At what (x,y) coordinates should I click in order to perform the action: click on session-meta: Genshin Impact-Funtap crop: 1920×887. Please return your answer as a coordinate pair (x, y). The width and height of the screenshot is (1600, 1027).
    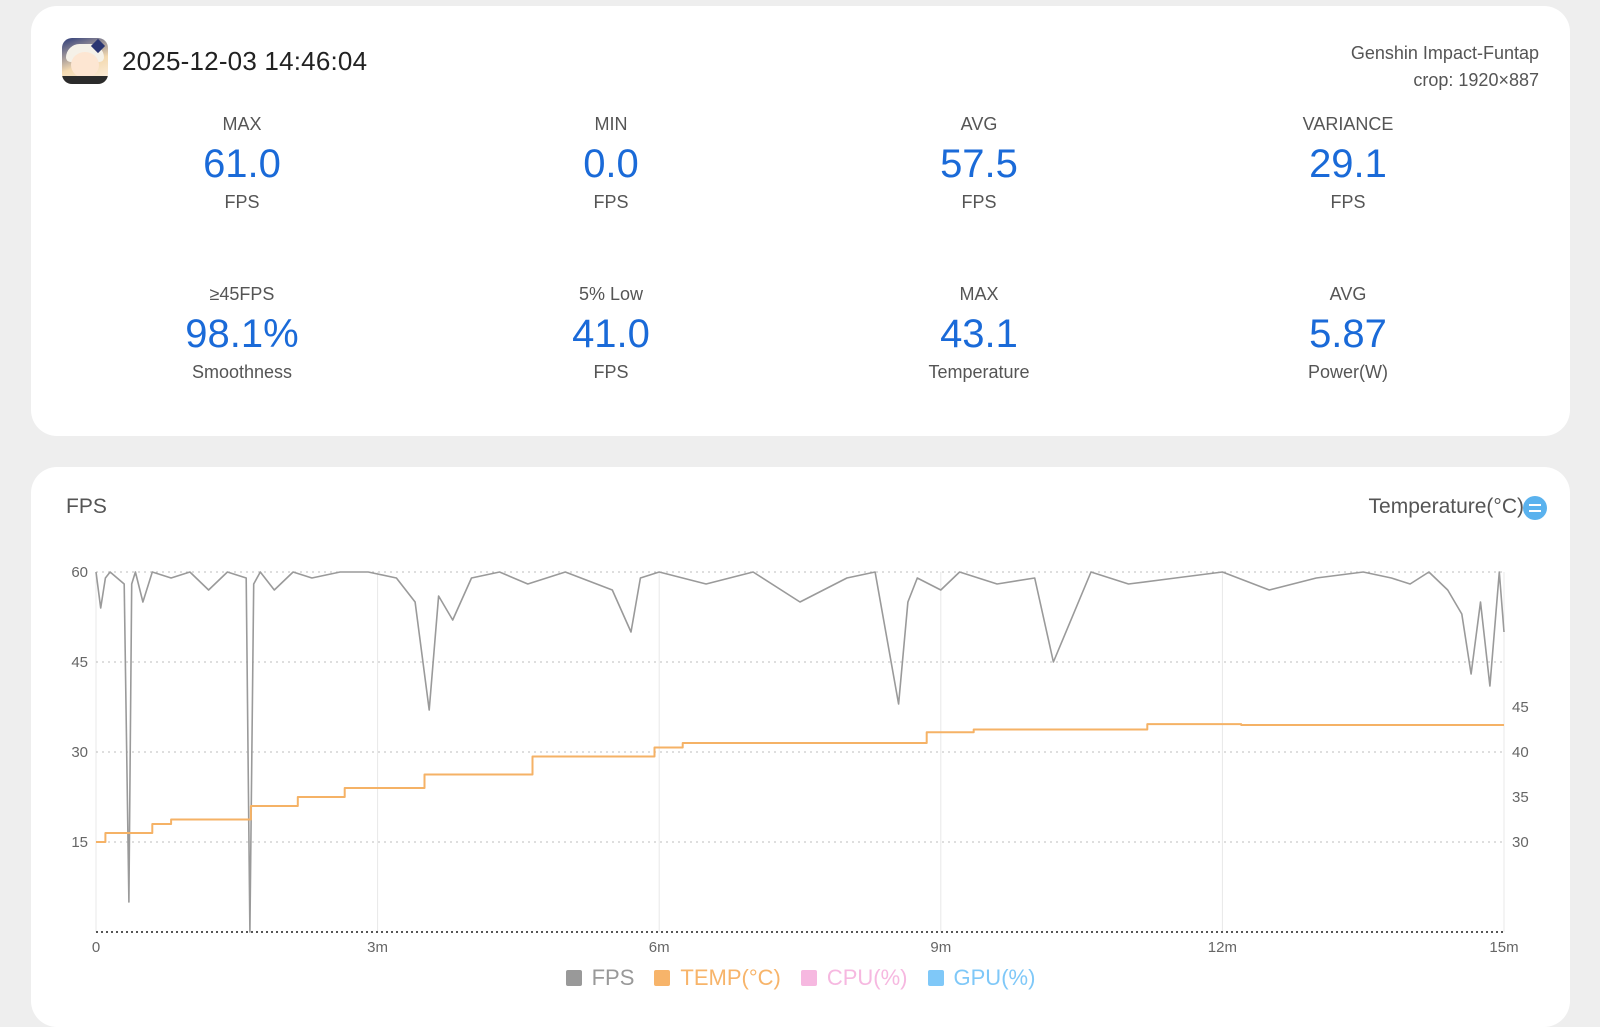
    Looking at the image, I should click on (1445, 67).